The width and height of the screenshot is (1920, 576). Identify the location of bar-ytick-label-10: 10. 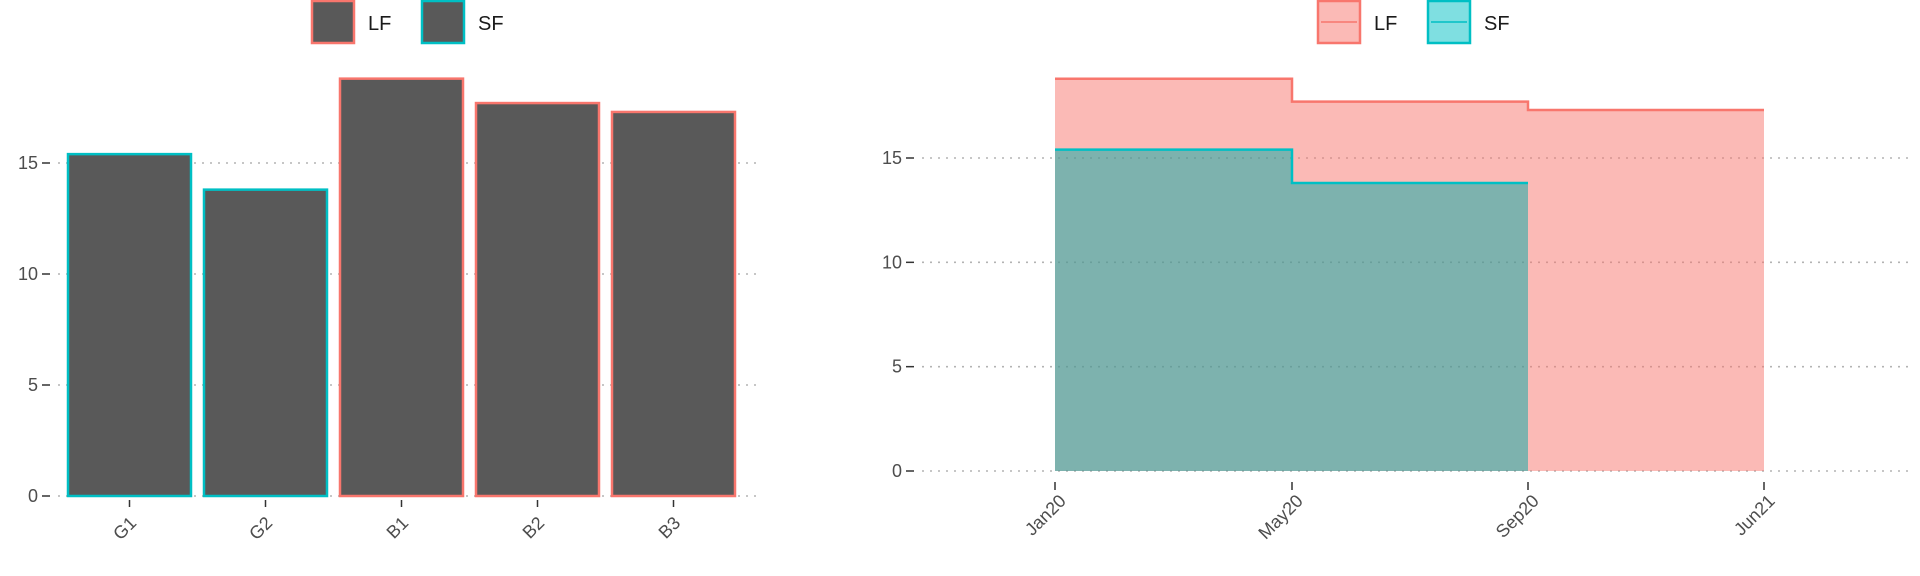
(28, 274).